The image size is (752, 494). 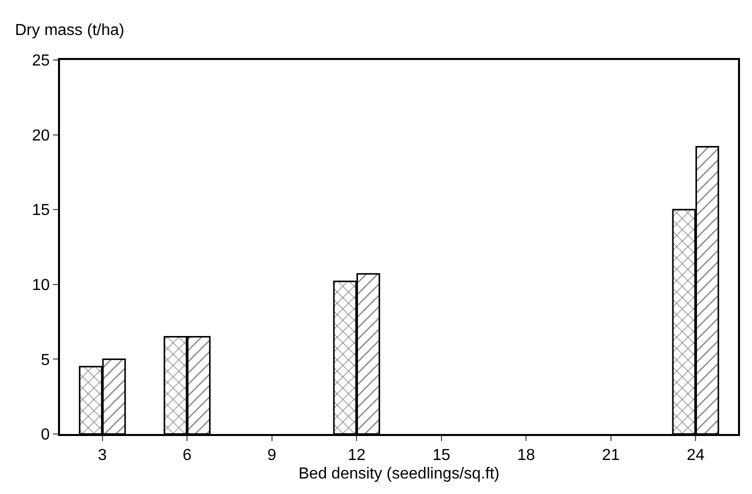 What do you see at coordinates (102, 455) in the screenshot?
I see `x-tick-label: 3` at bounding box center [102, 455].